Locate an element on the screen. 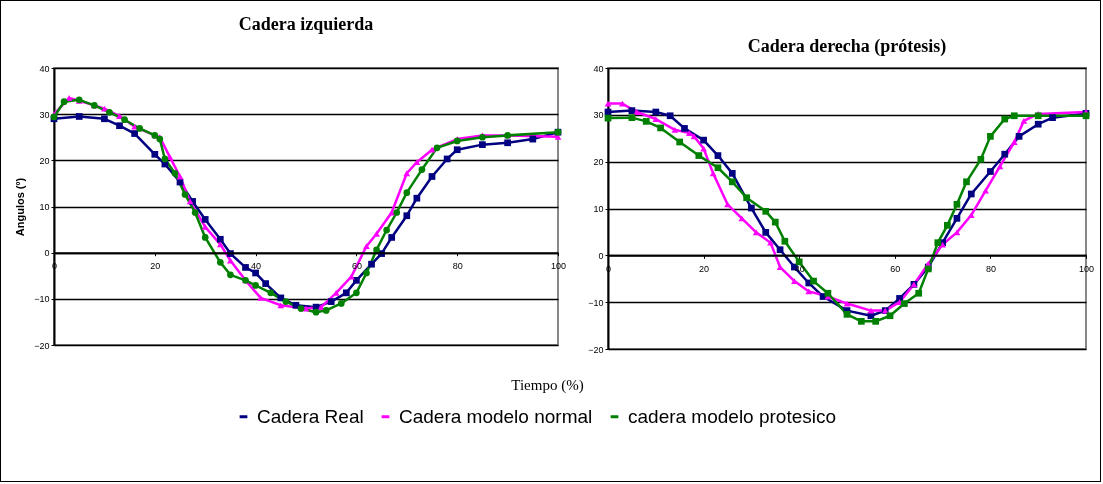  x-axis-title: Tiempo (%) is located at coordinates (547, 385).